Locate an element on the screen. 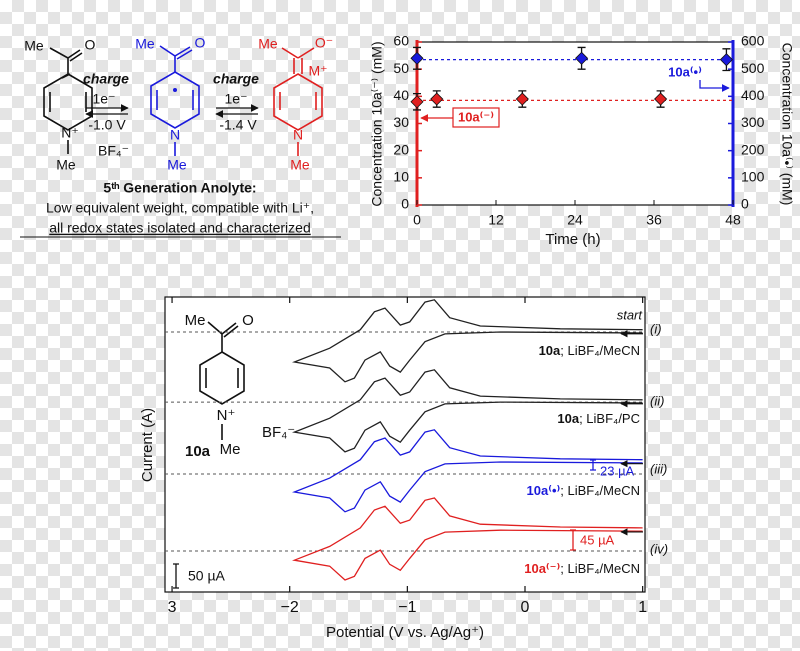 This screenshot has width=800, height=651. series-label: 10a⁽⁻⁾ is located at coordinates (476, 116).